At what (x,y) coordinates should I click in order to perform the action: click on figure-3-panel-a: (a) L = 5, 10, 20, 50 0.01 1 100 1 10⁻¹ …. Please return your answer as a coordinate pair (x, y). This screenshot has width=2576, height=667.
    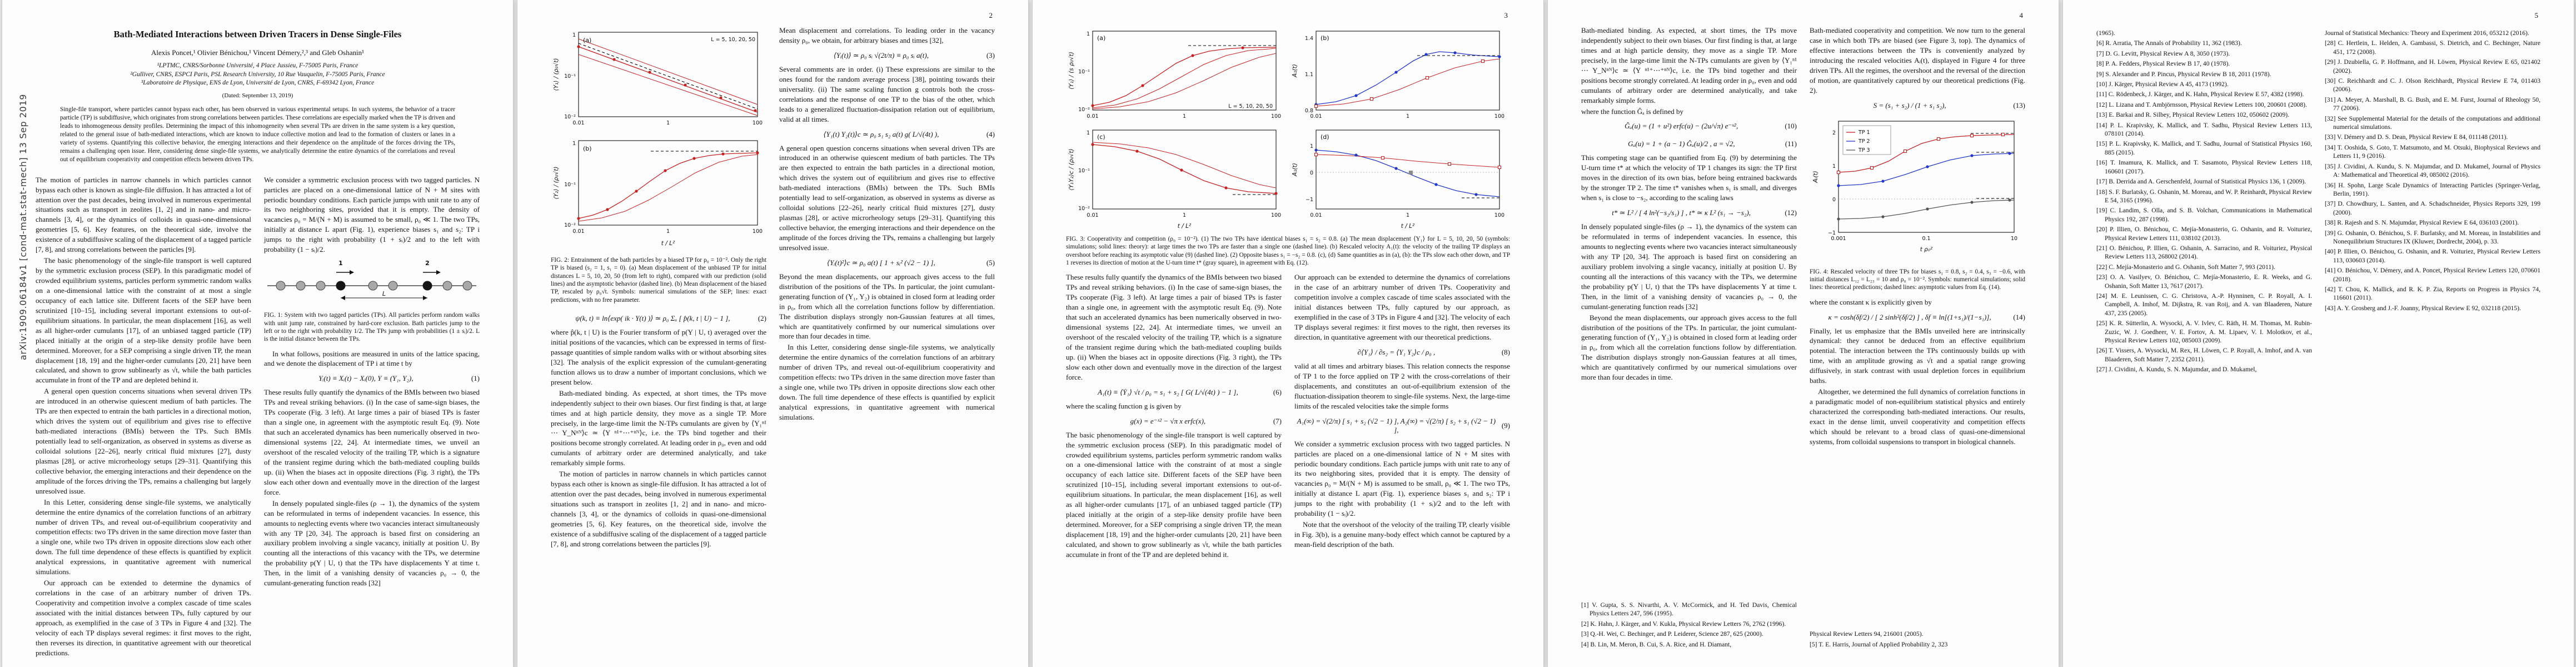
    Looking at the image, I should click on (1174, 75).